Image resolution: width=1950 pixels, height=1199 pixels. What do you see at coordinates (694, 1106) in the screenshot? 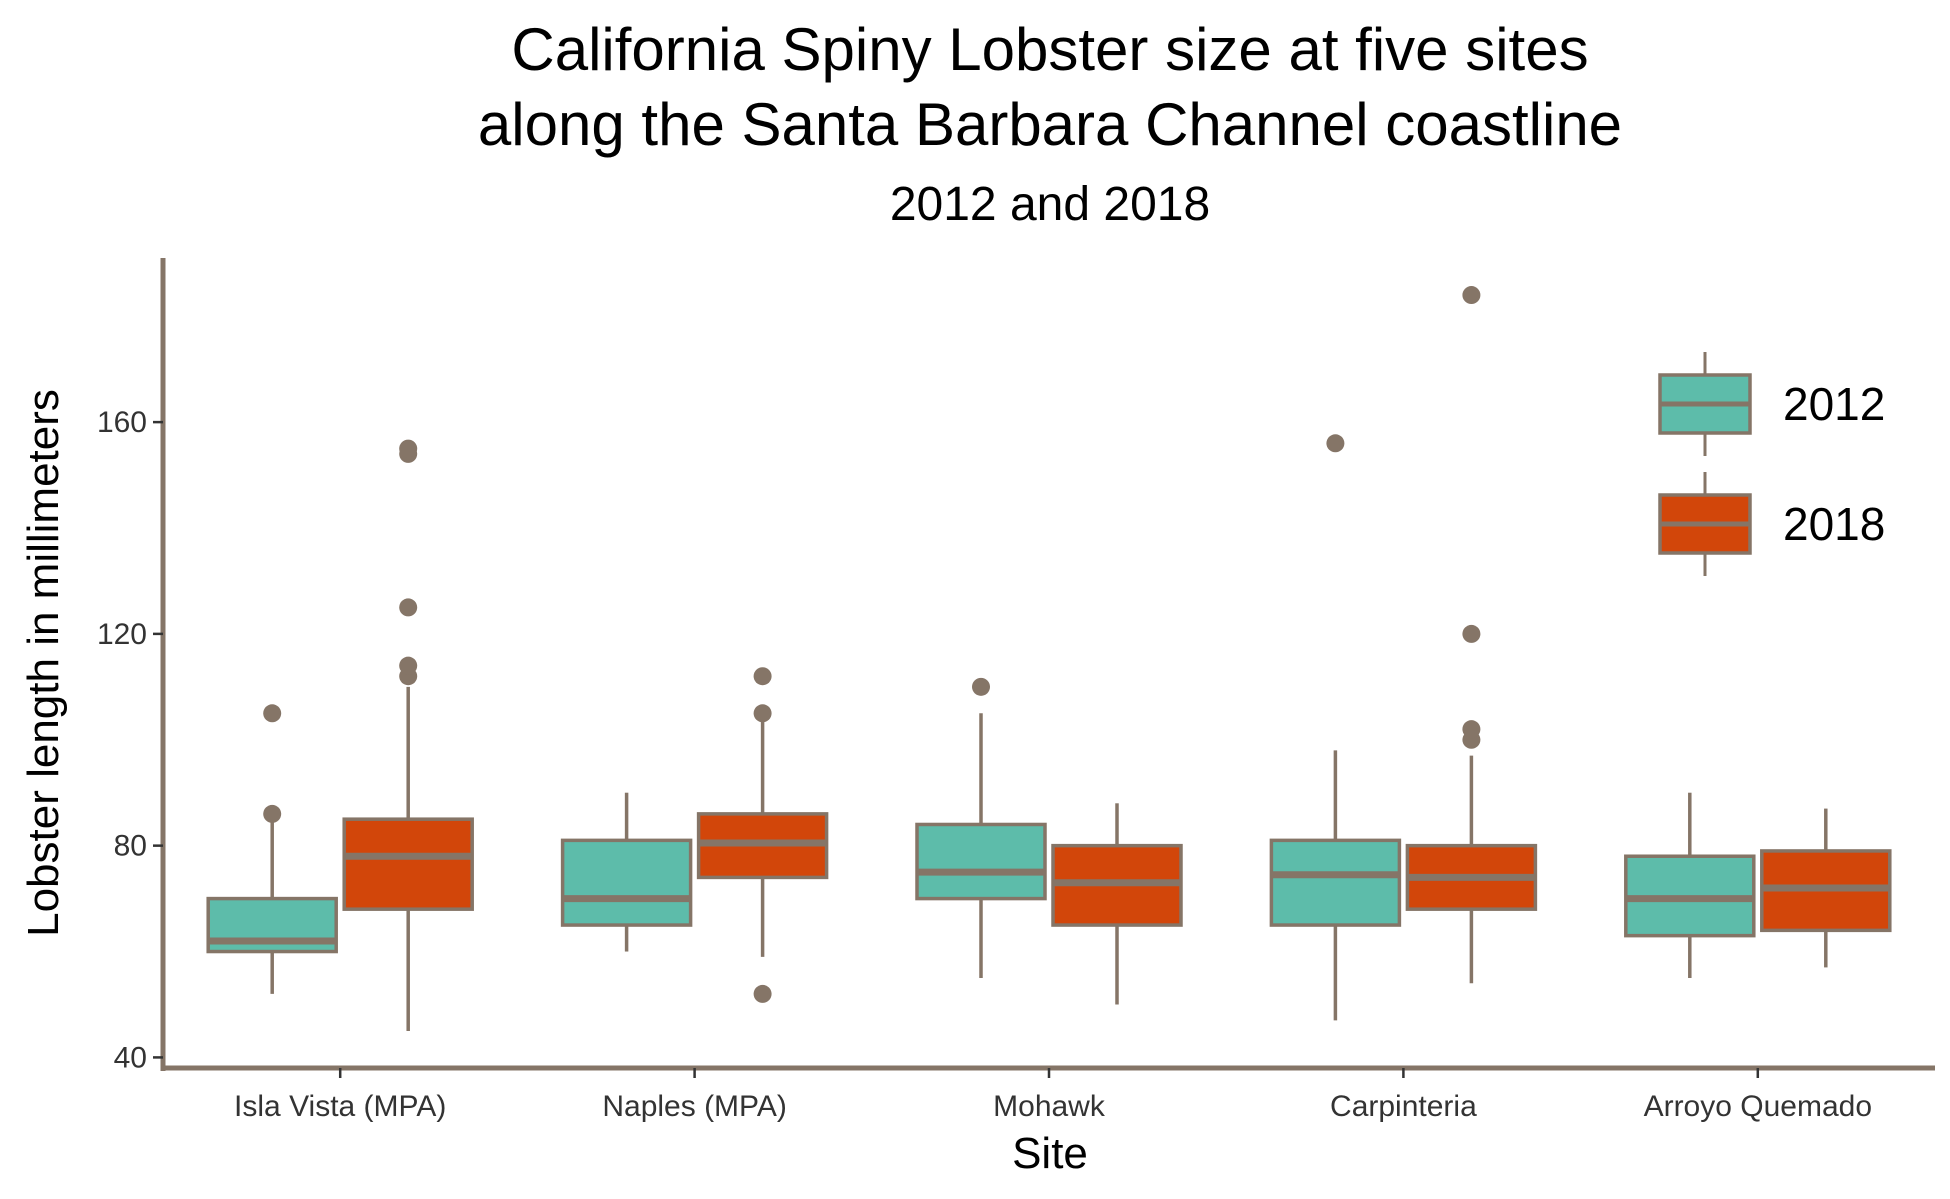
I see `x-tick-label: Naples (MPA)` at bounding box center [694, 1106].